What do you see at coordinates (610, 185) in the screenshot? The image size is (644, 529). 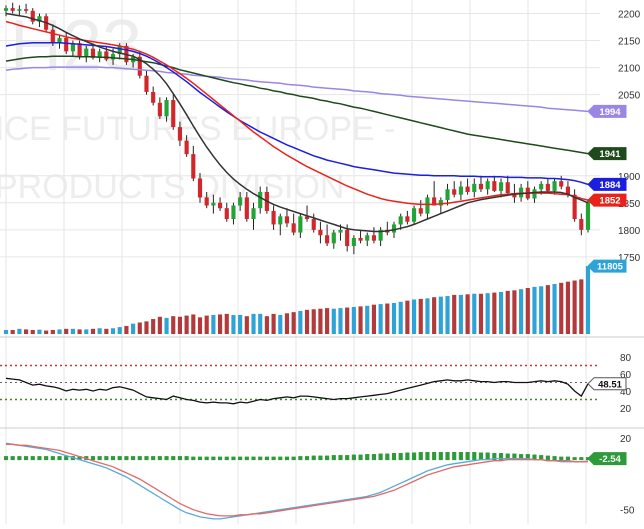 I see `sma_blue-tag-label: 1884` at bounding box center [610, 185].